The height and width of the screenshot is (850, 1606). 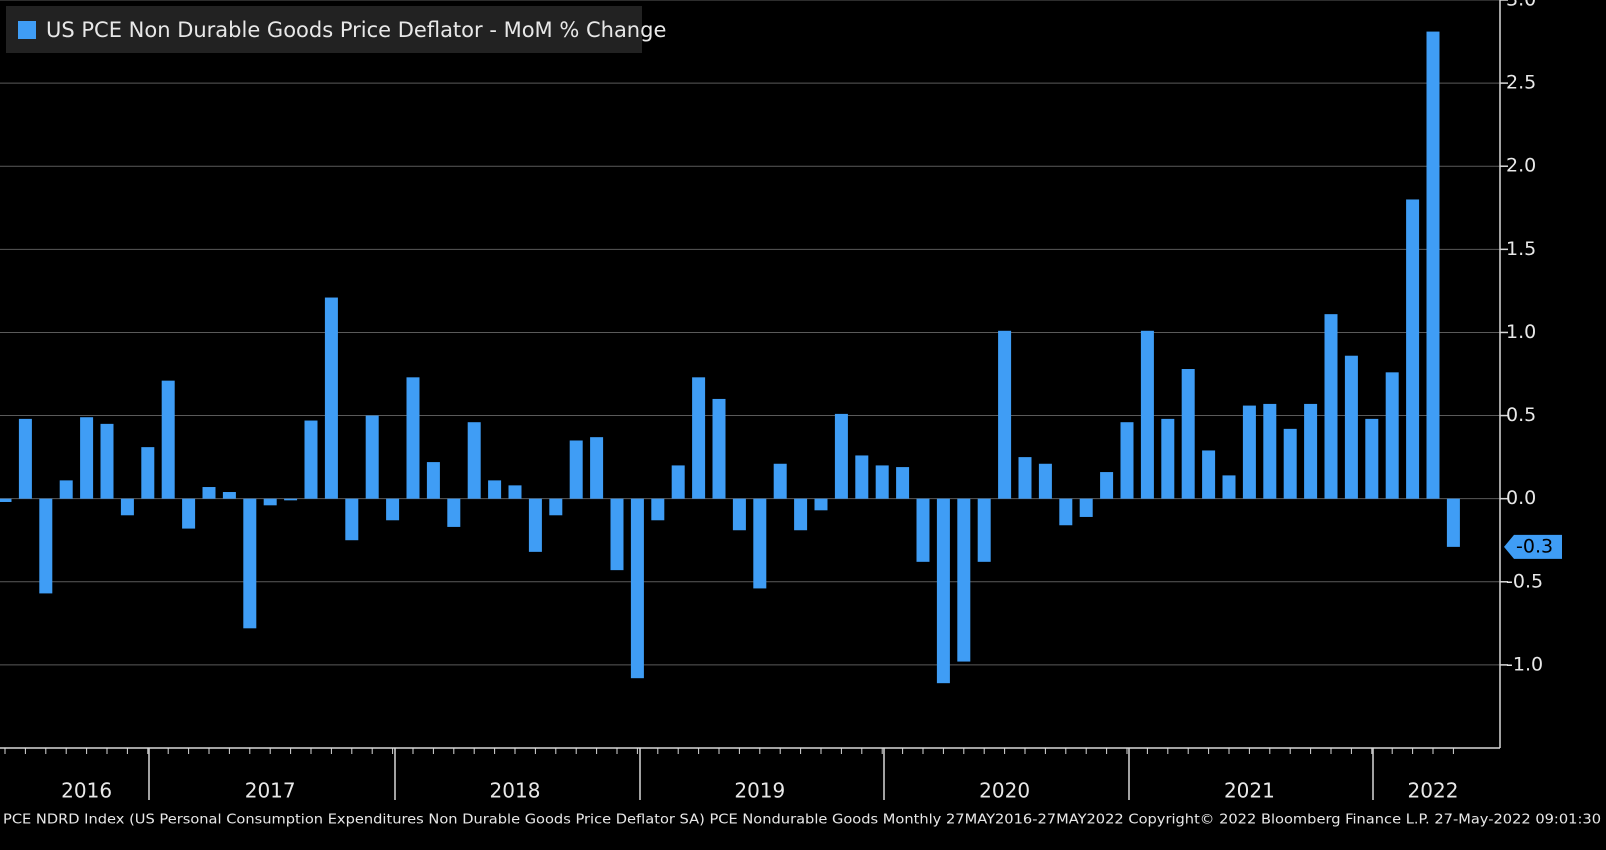 I want to click on y-tick-label: 1.0, so click(x=1521, y=332).